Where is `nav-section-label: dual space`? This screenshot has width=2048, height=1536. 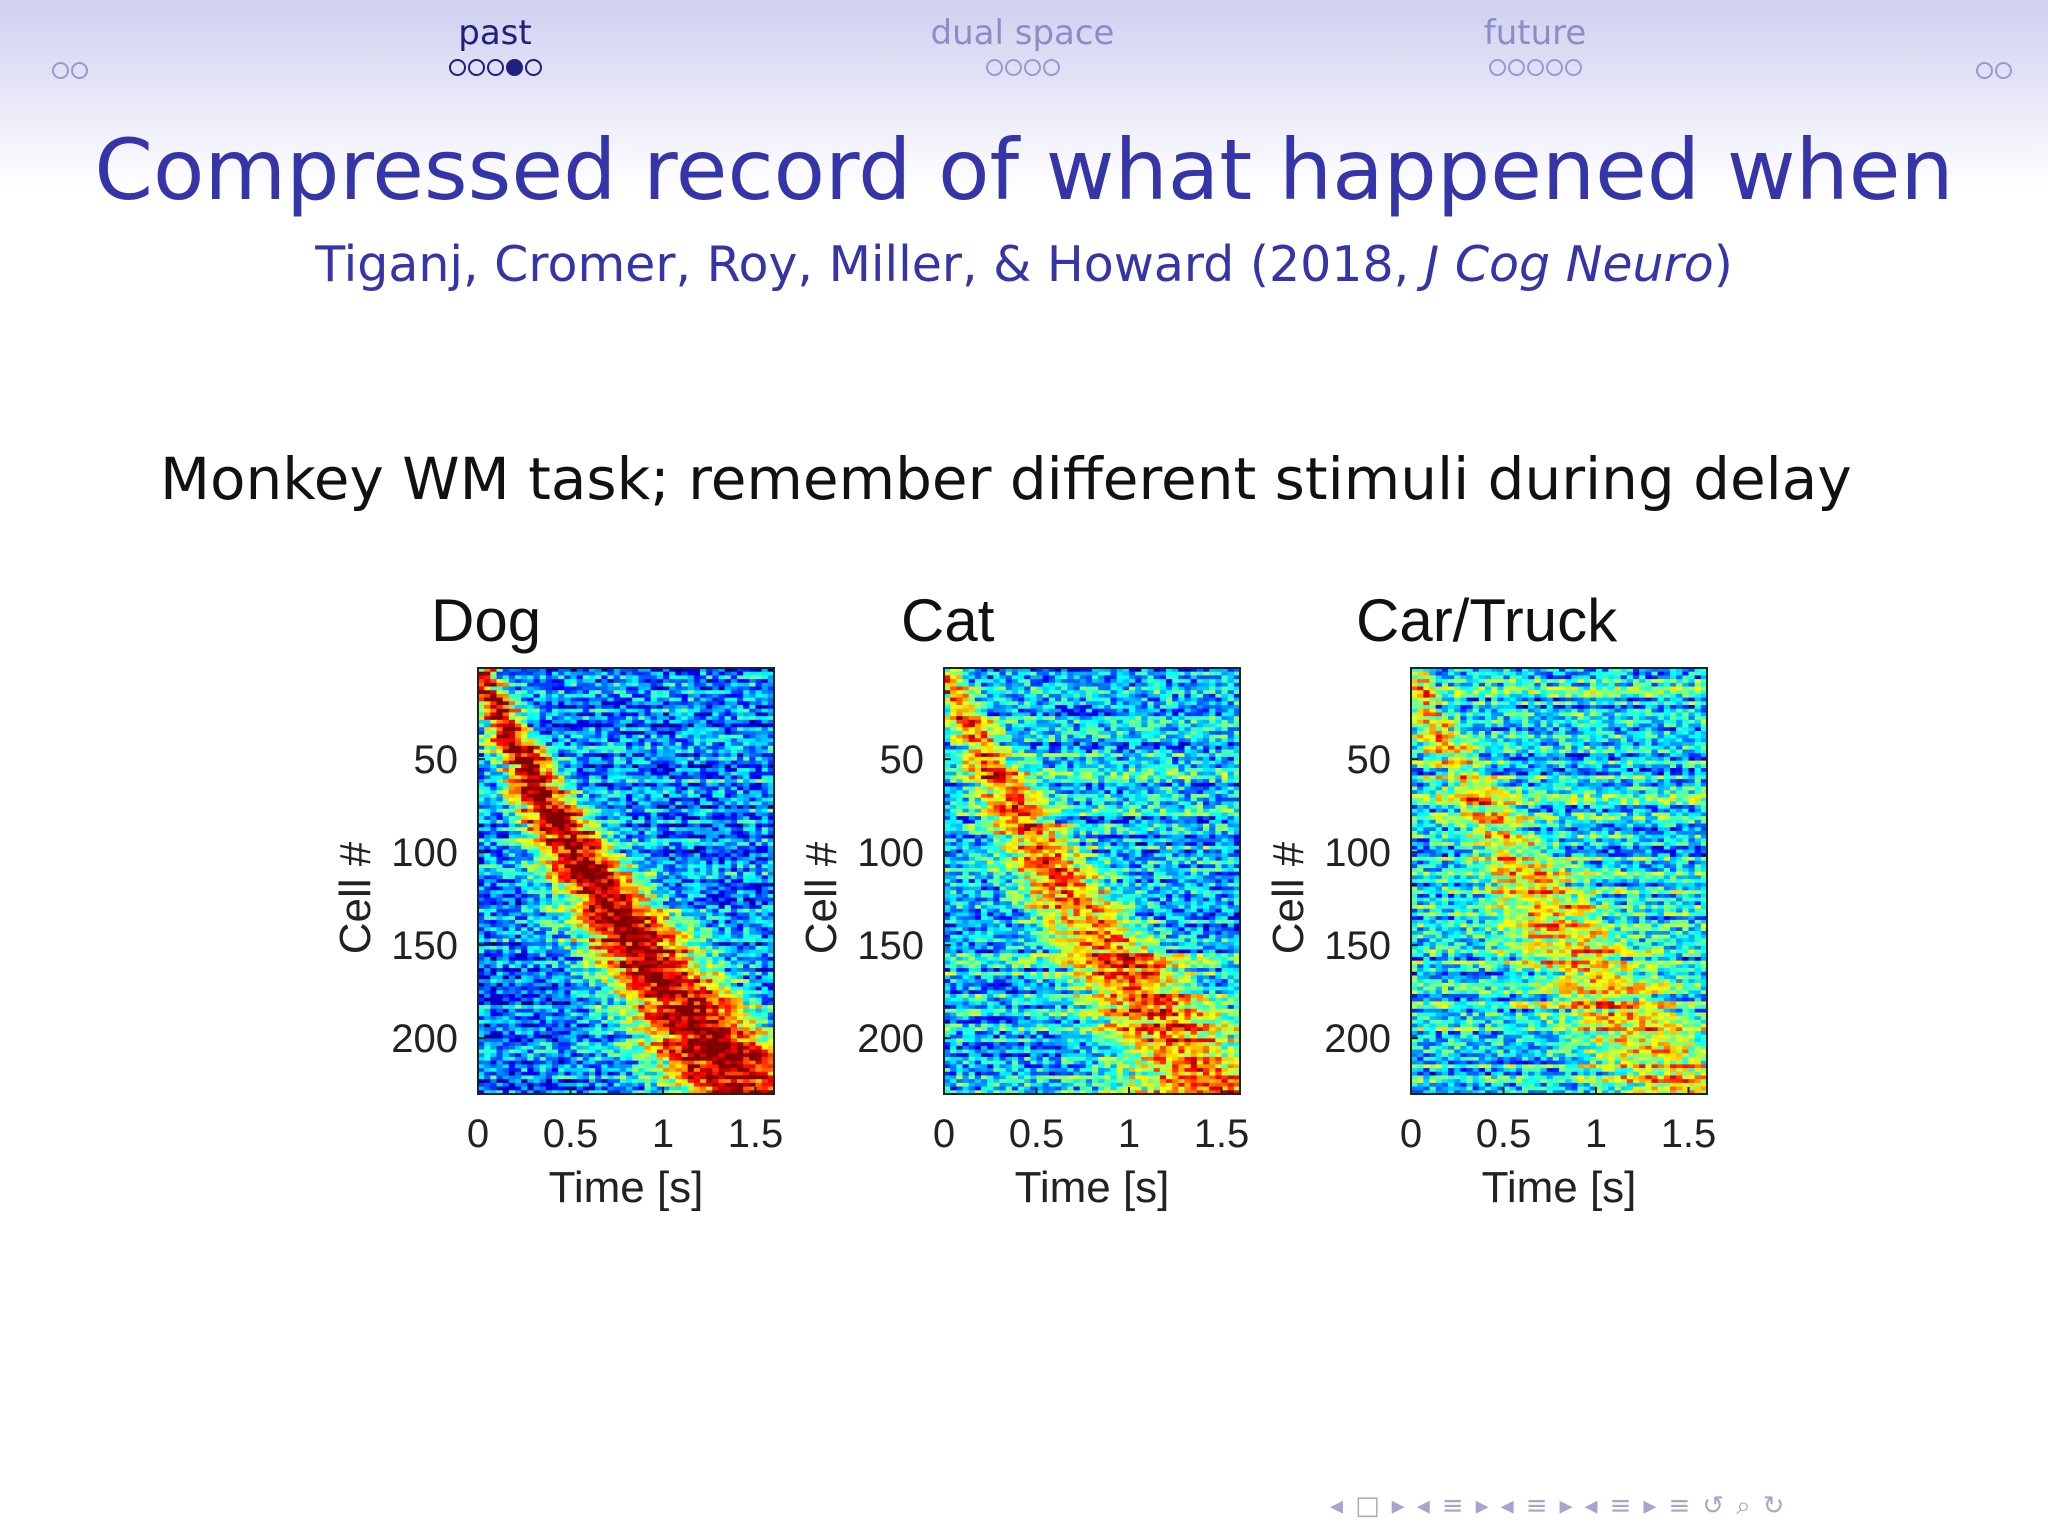
nav-section-label: dual space is located at coordinates (1022, 33).